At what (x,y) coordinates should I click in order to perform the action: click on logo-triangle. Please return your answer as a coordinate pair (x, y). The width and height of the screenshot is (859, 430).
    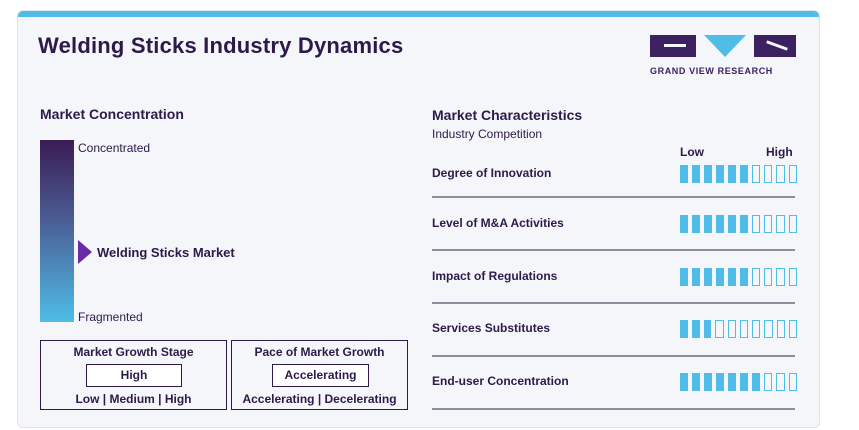
    Looking at the image, I should click on (725, 46).